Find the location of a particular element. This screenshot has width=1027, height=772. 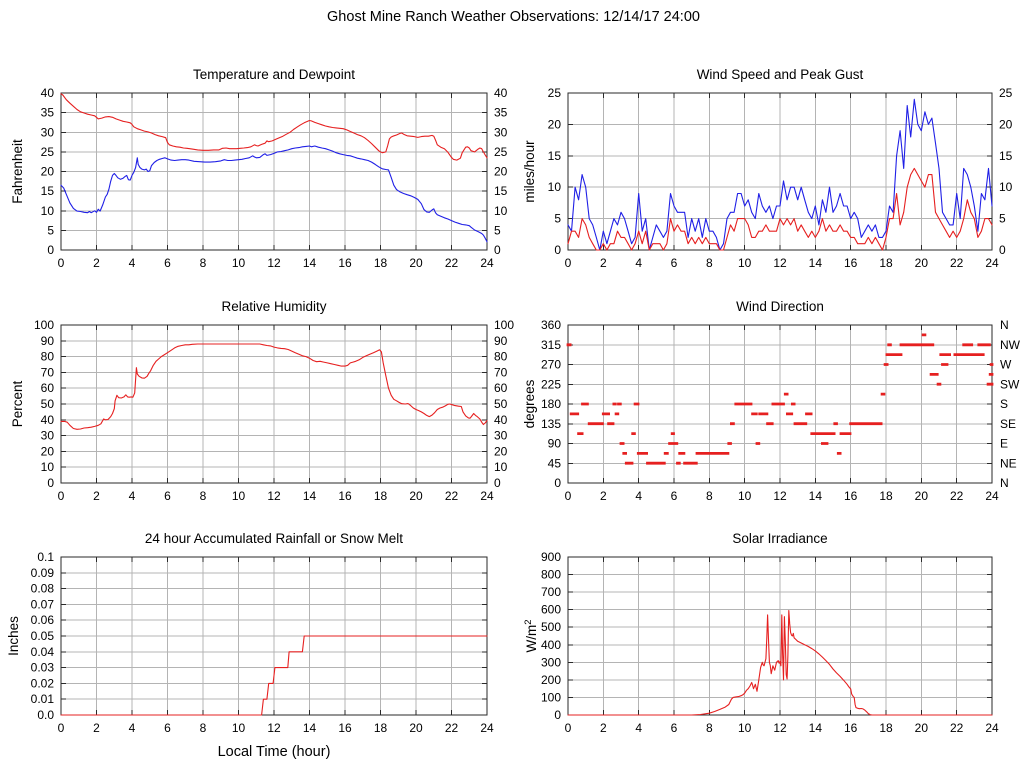

svg-text: 70 is located at coordinates (48, 372).